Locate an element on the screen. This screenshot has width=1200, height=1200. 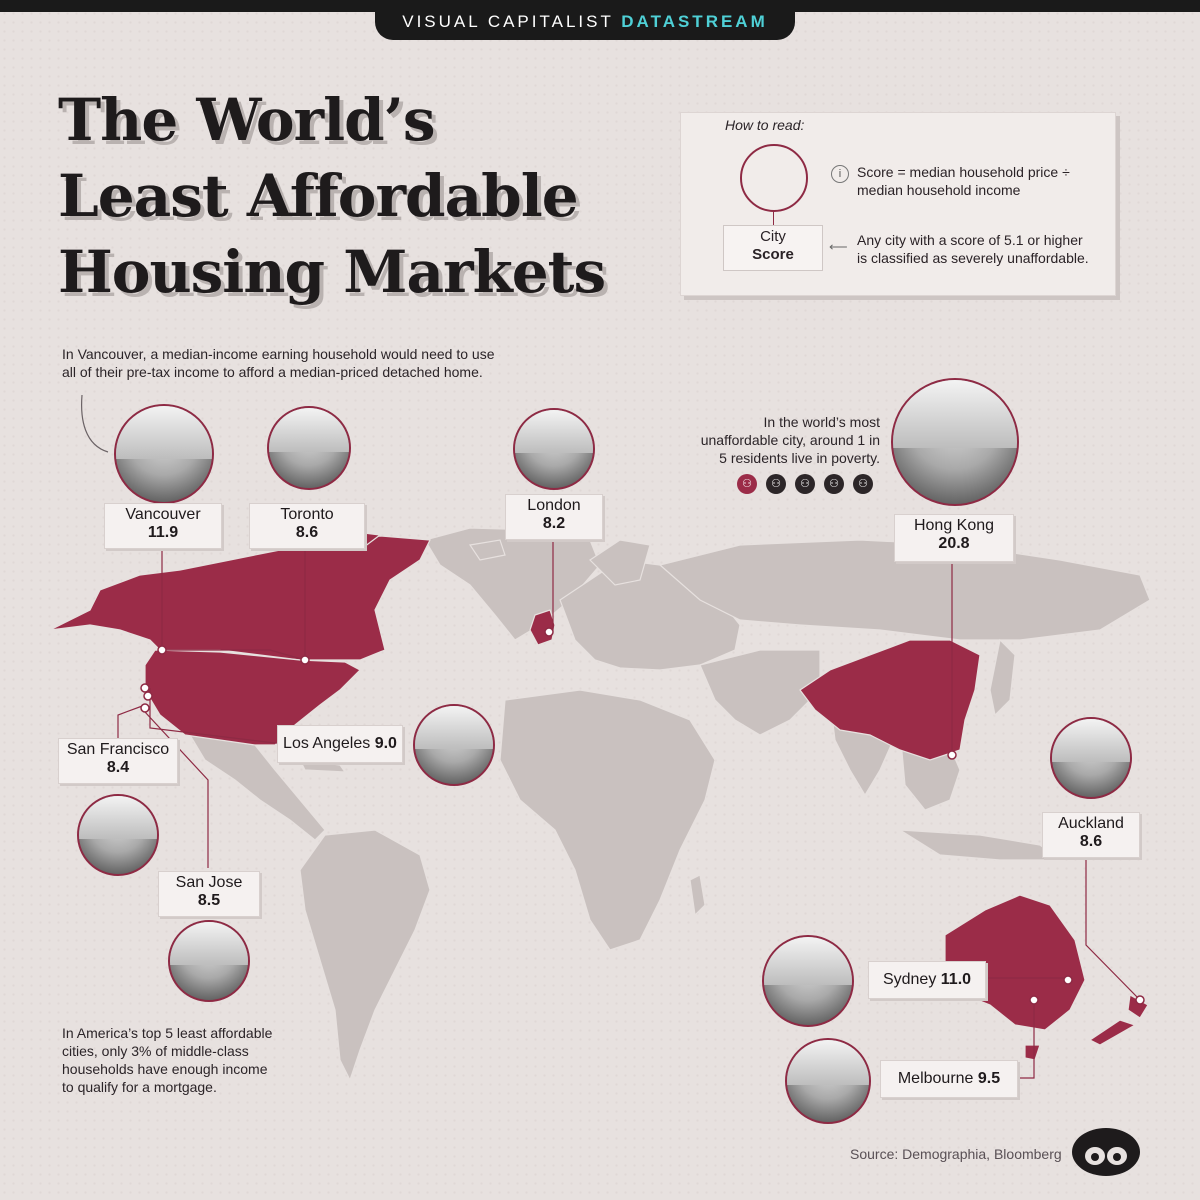
legend-stem is located at coordinates (773, 218).